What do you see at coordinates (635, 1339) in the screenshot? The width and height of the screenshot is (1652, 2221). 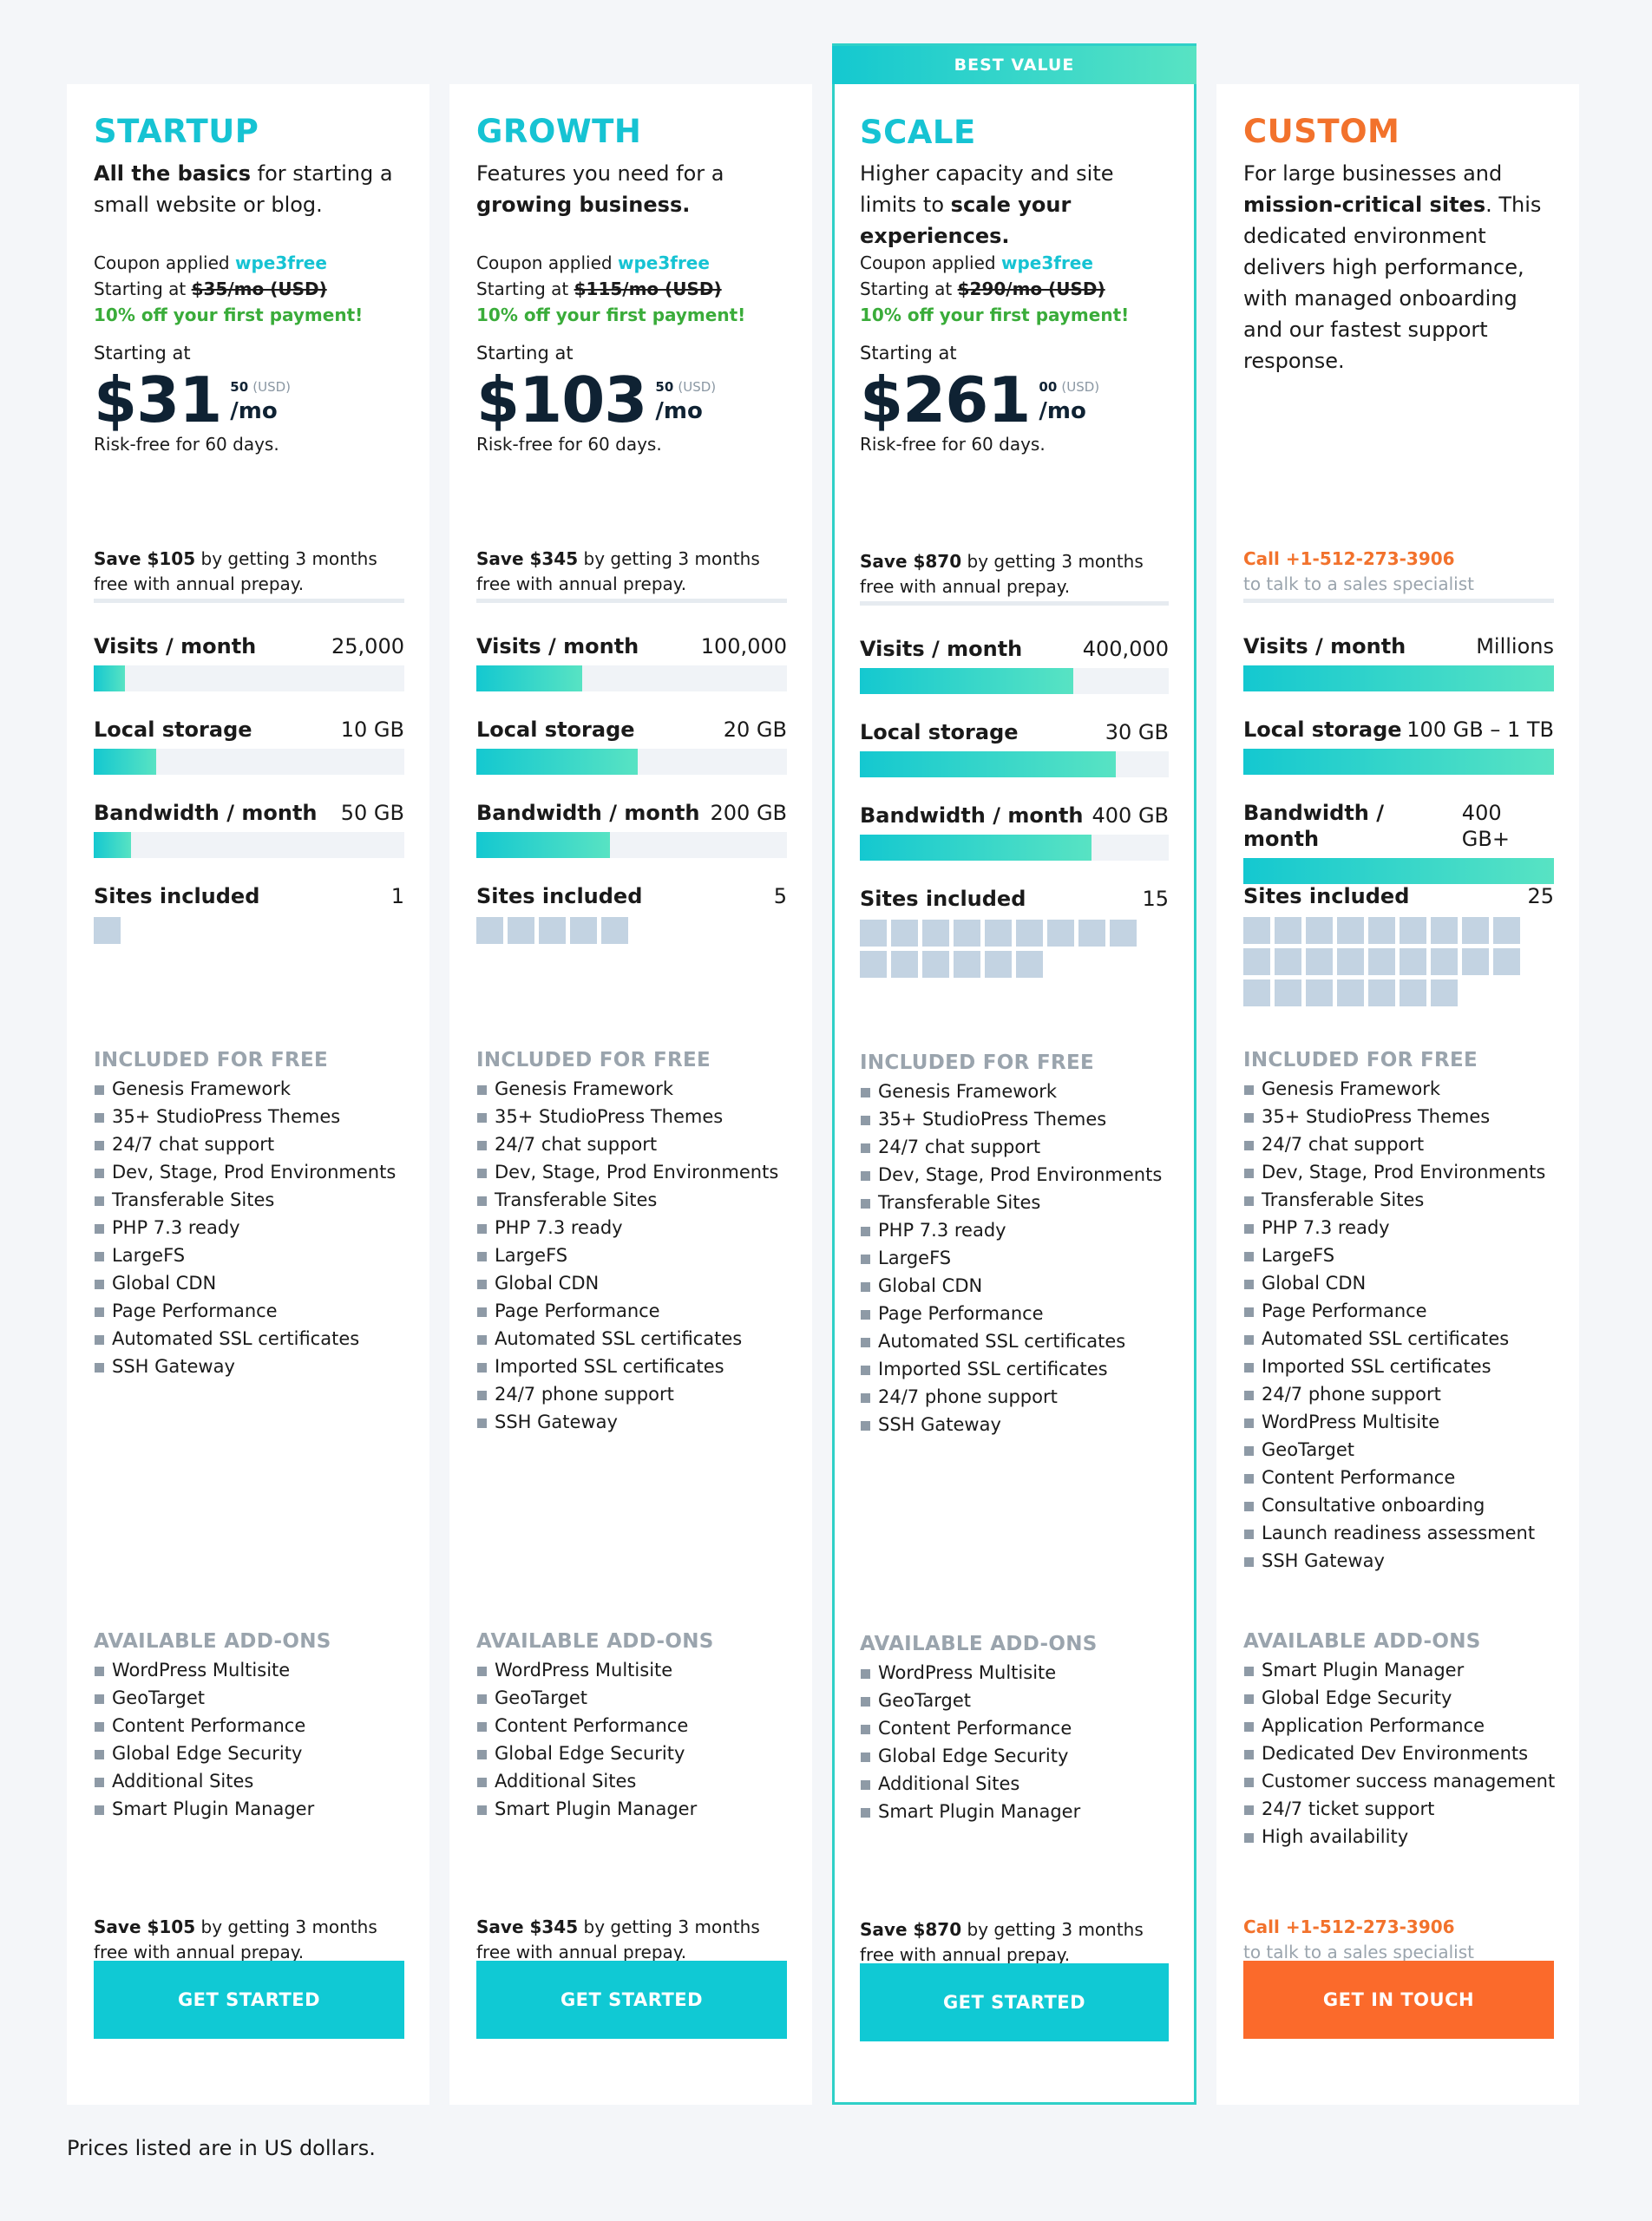 I see `feature-item: Automated SSL certificates` at bounding box center [635, 1339].